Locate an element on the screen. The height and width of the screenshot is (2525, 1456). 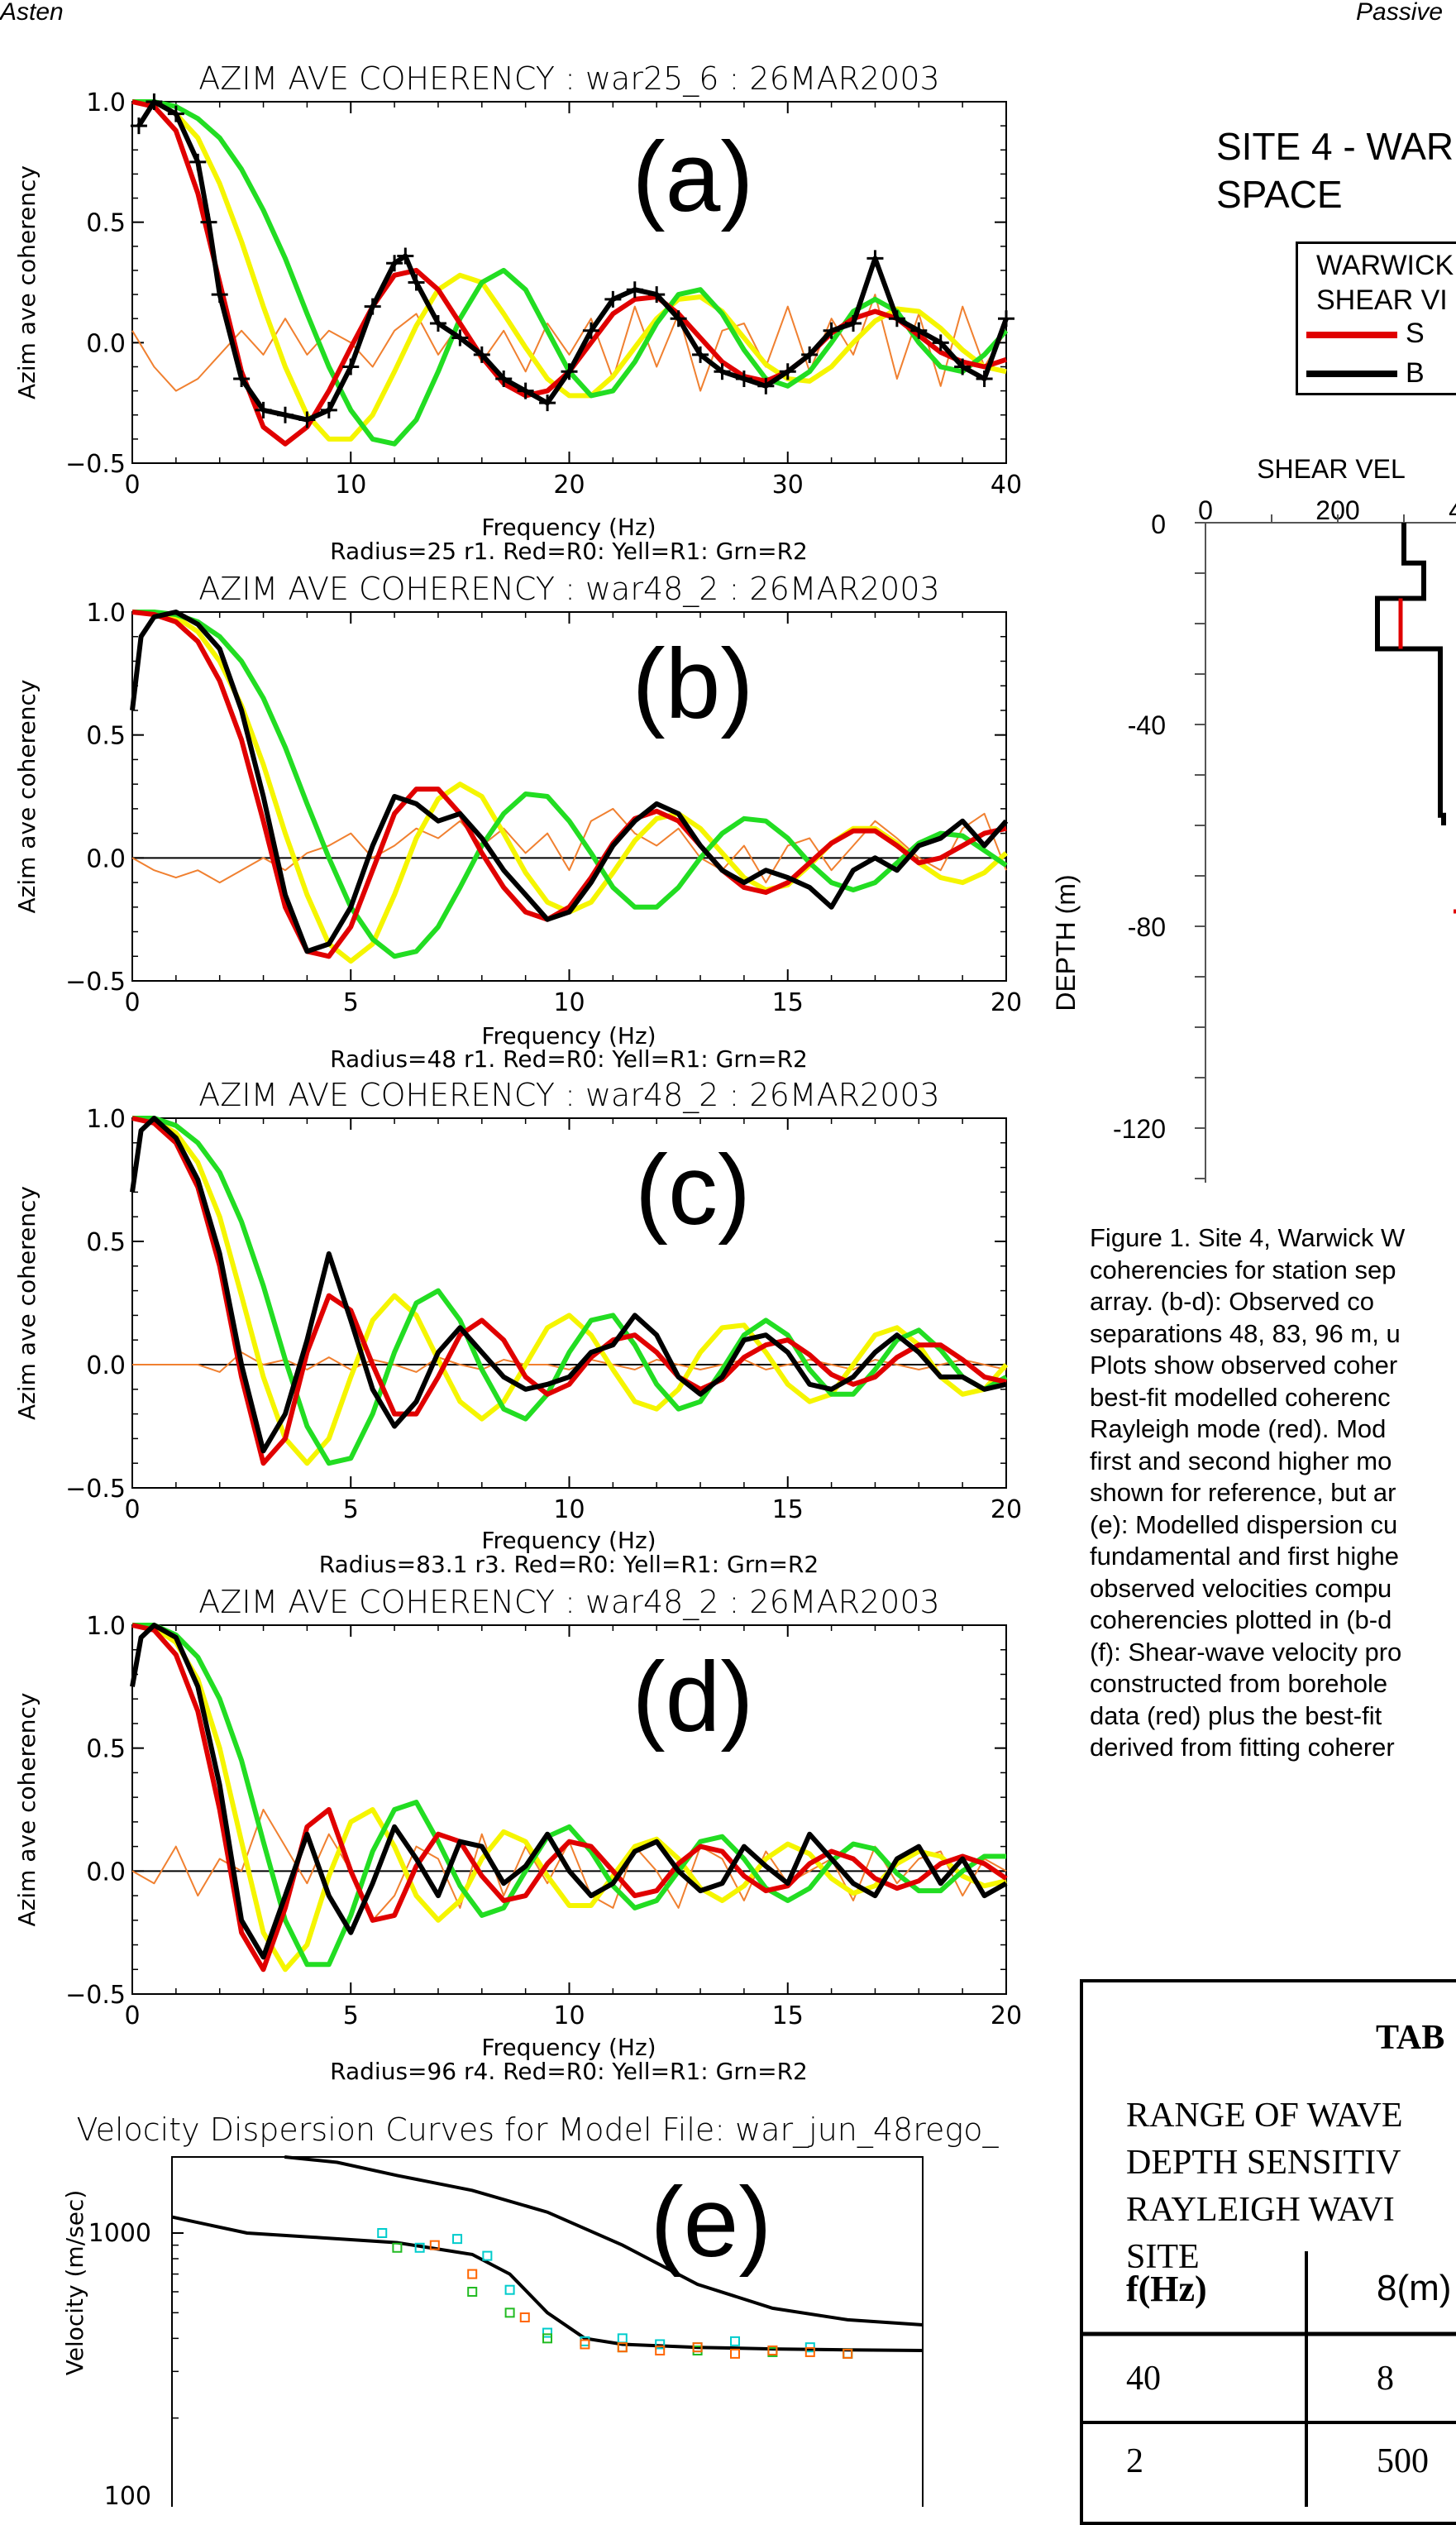
panel-a-xlabel: Frequency (Hz) is located at coordinates (568, 527).